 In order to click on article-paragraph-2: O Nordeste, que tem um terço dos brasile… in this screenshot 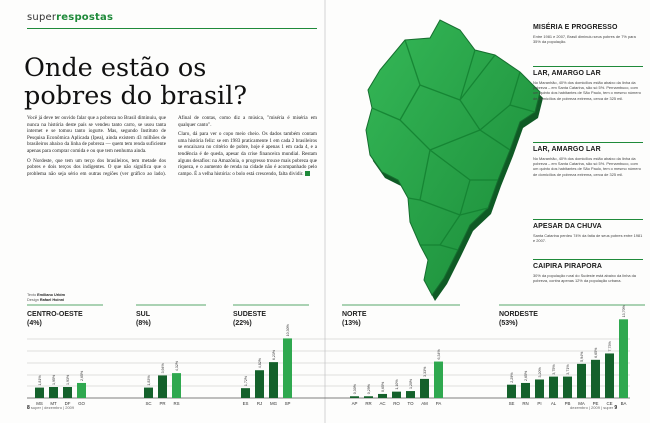, I will do `click(172, 146)`.